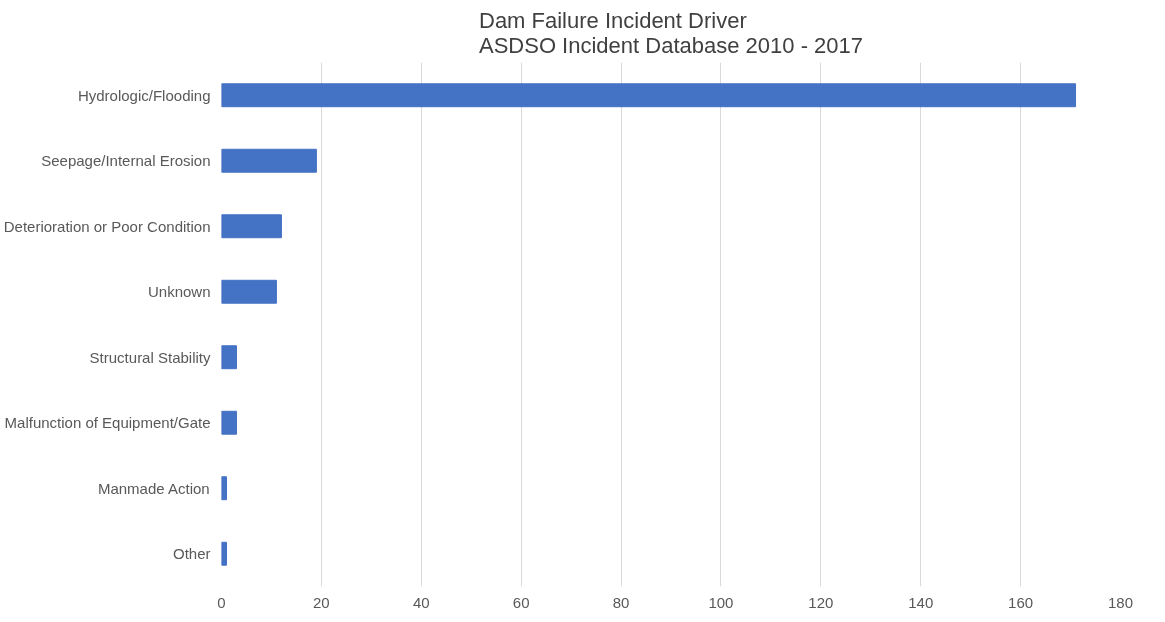 This screenshot has height=622, width=1165. What do you see at coordinates (671, 32) in the screenshot?
I see `chart-title: Dam Failure Incident Driver ASDSO Incident Database 2010 - 2017` at bounding box center [671, 32].